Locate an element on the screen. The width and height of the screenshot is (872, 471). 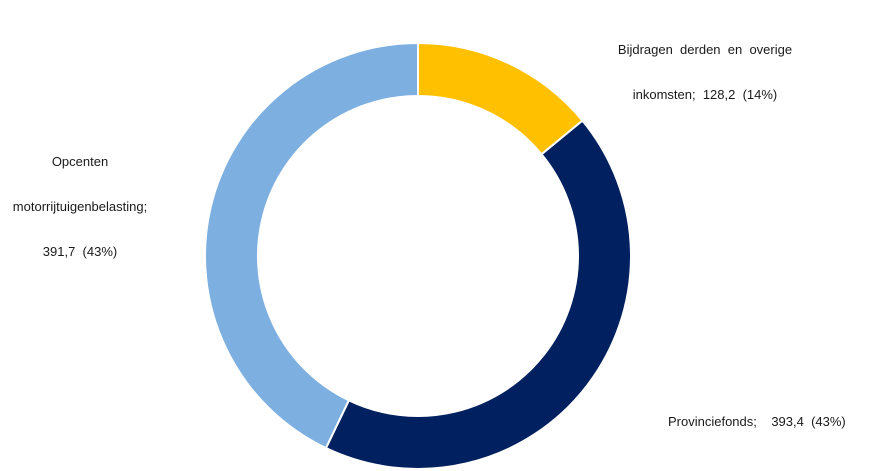
slice-label-provinciefonds: Provinciefonds; 393,4 (43%) is located at coordinates (757, 414).